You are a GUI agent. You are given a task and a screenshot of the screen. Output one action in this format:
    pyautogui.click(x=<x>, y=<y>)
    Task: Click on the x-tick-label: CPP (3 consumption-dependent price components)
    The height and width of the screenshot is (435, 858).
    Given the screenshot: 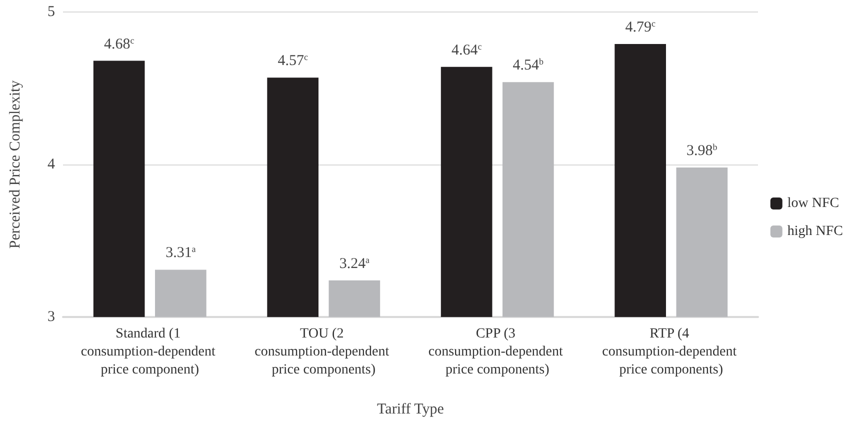 What is the action you would take?
    pyautogui.click(x=497, y=352)
    